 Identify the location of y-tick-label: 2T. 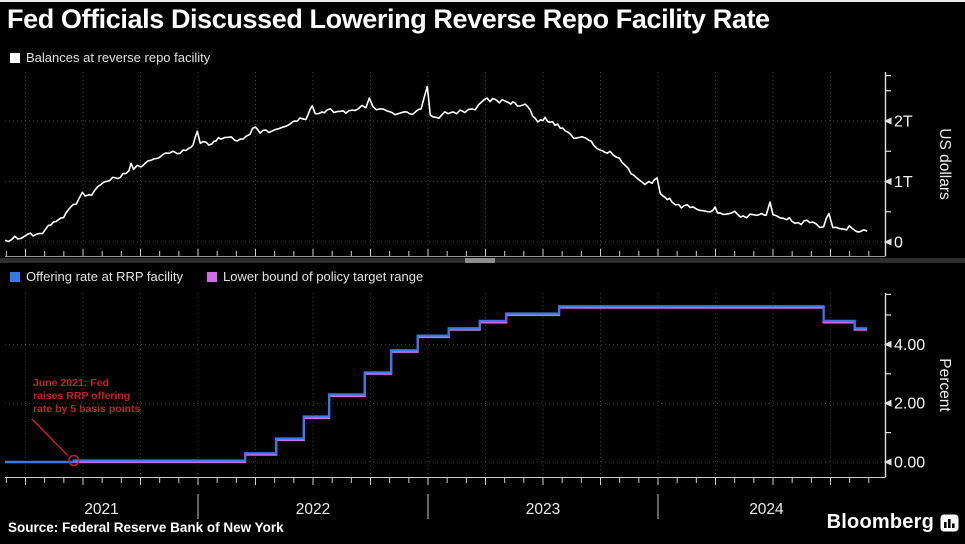
(903, 122).